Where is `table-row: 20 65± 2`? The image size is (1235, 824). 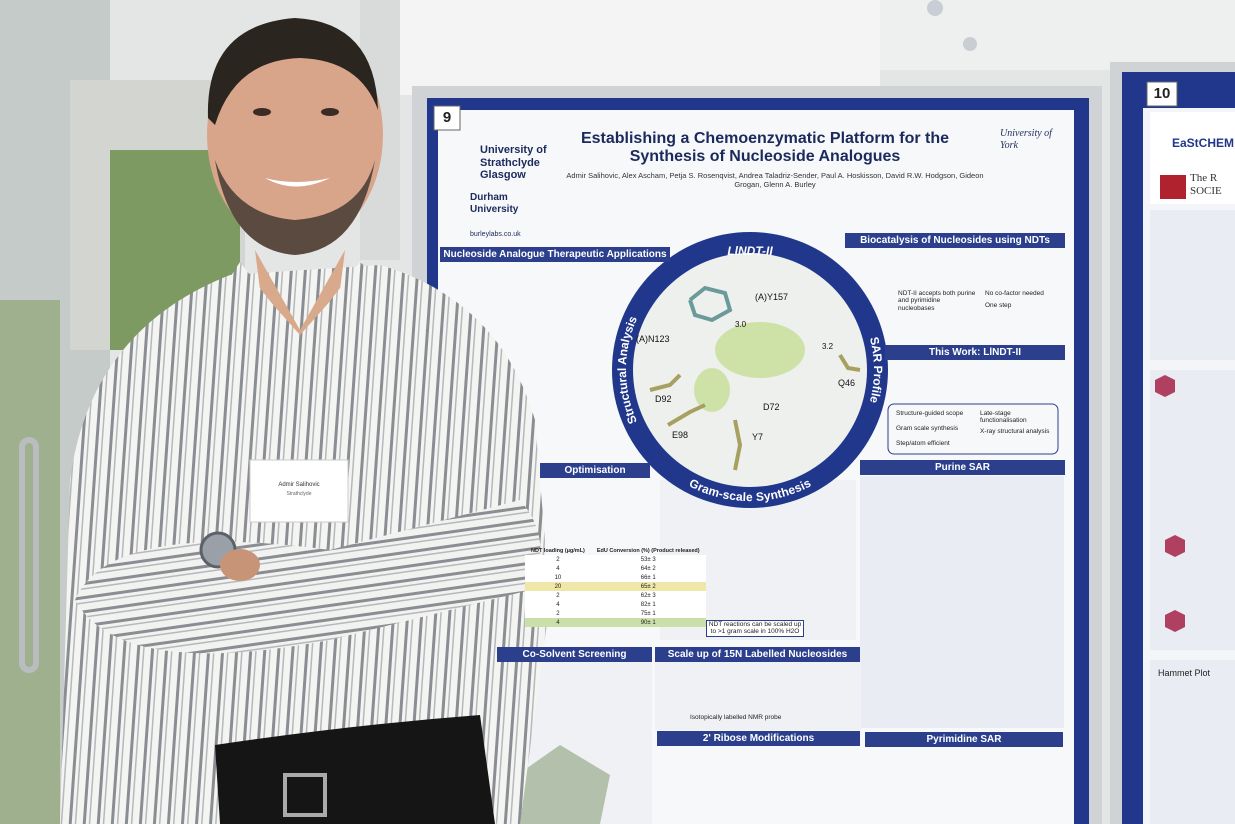
table-row: 20 65± 2 is located at coordinates (615, 586).